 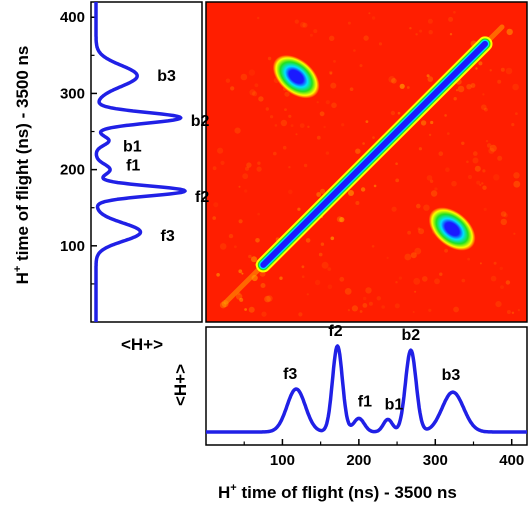 What do you see at coordinates (397, 460) in the screenshot?
I see `bottom-x-tick-labels: 100 200 300 400` at bounding box center [397, 460].